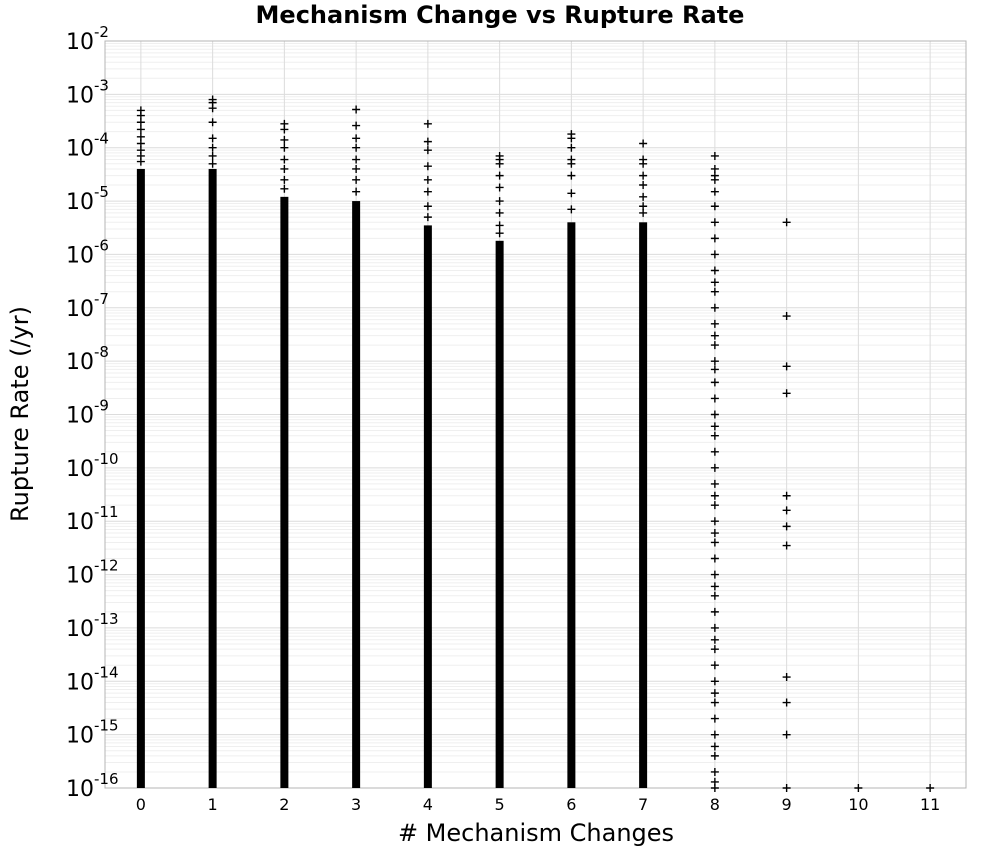  I want to click on y-tick-label: 10⁻⁶, so click(87, 252).